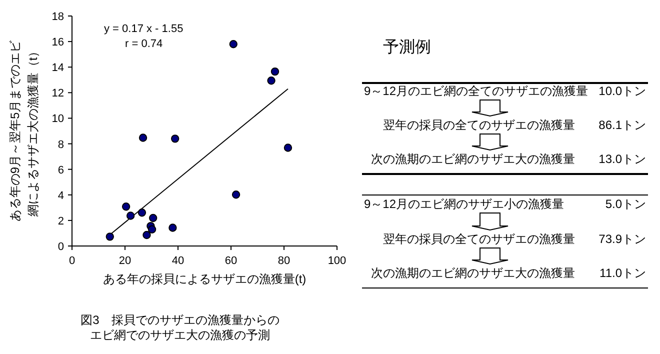 This screenshot has width=660, height=354. Describe the element at coordinates (180, 320) in the screenshot. I see `caption: 図3 採貝でのサザエの漁獲量からの` at that location.